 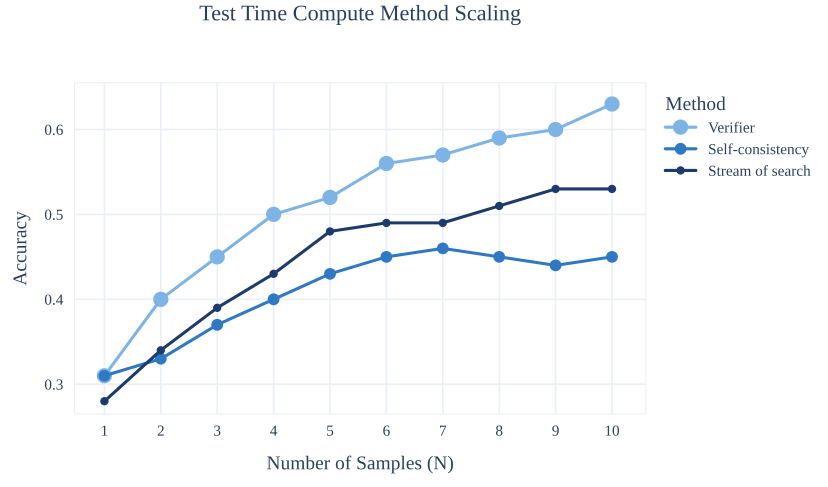 I want to click on legend-label: Self-consistency, so click(x=759, y=150).